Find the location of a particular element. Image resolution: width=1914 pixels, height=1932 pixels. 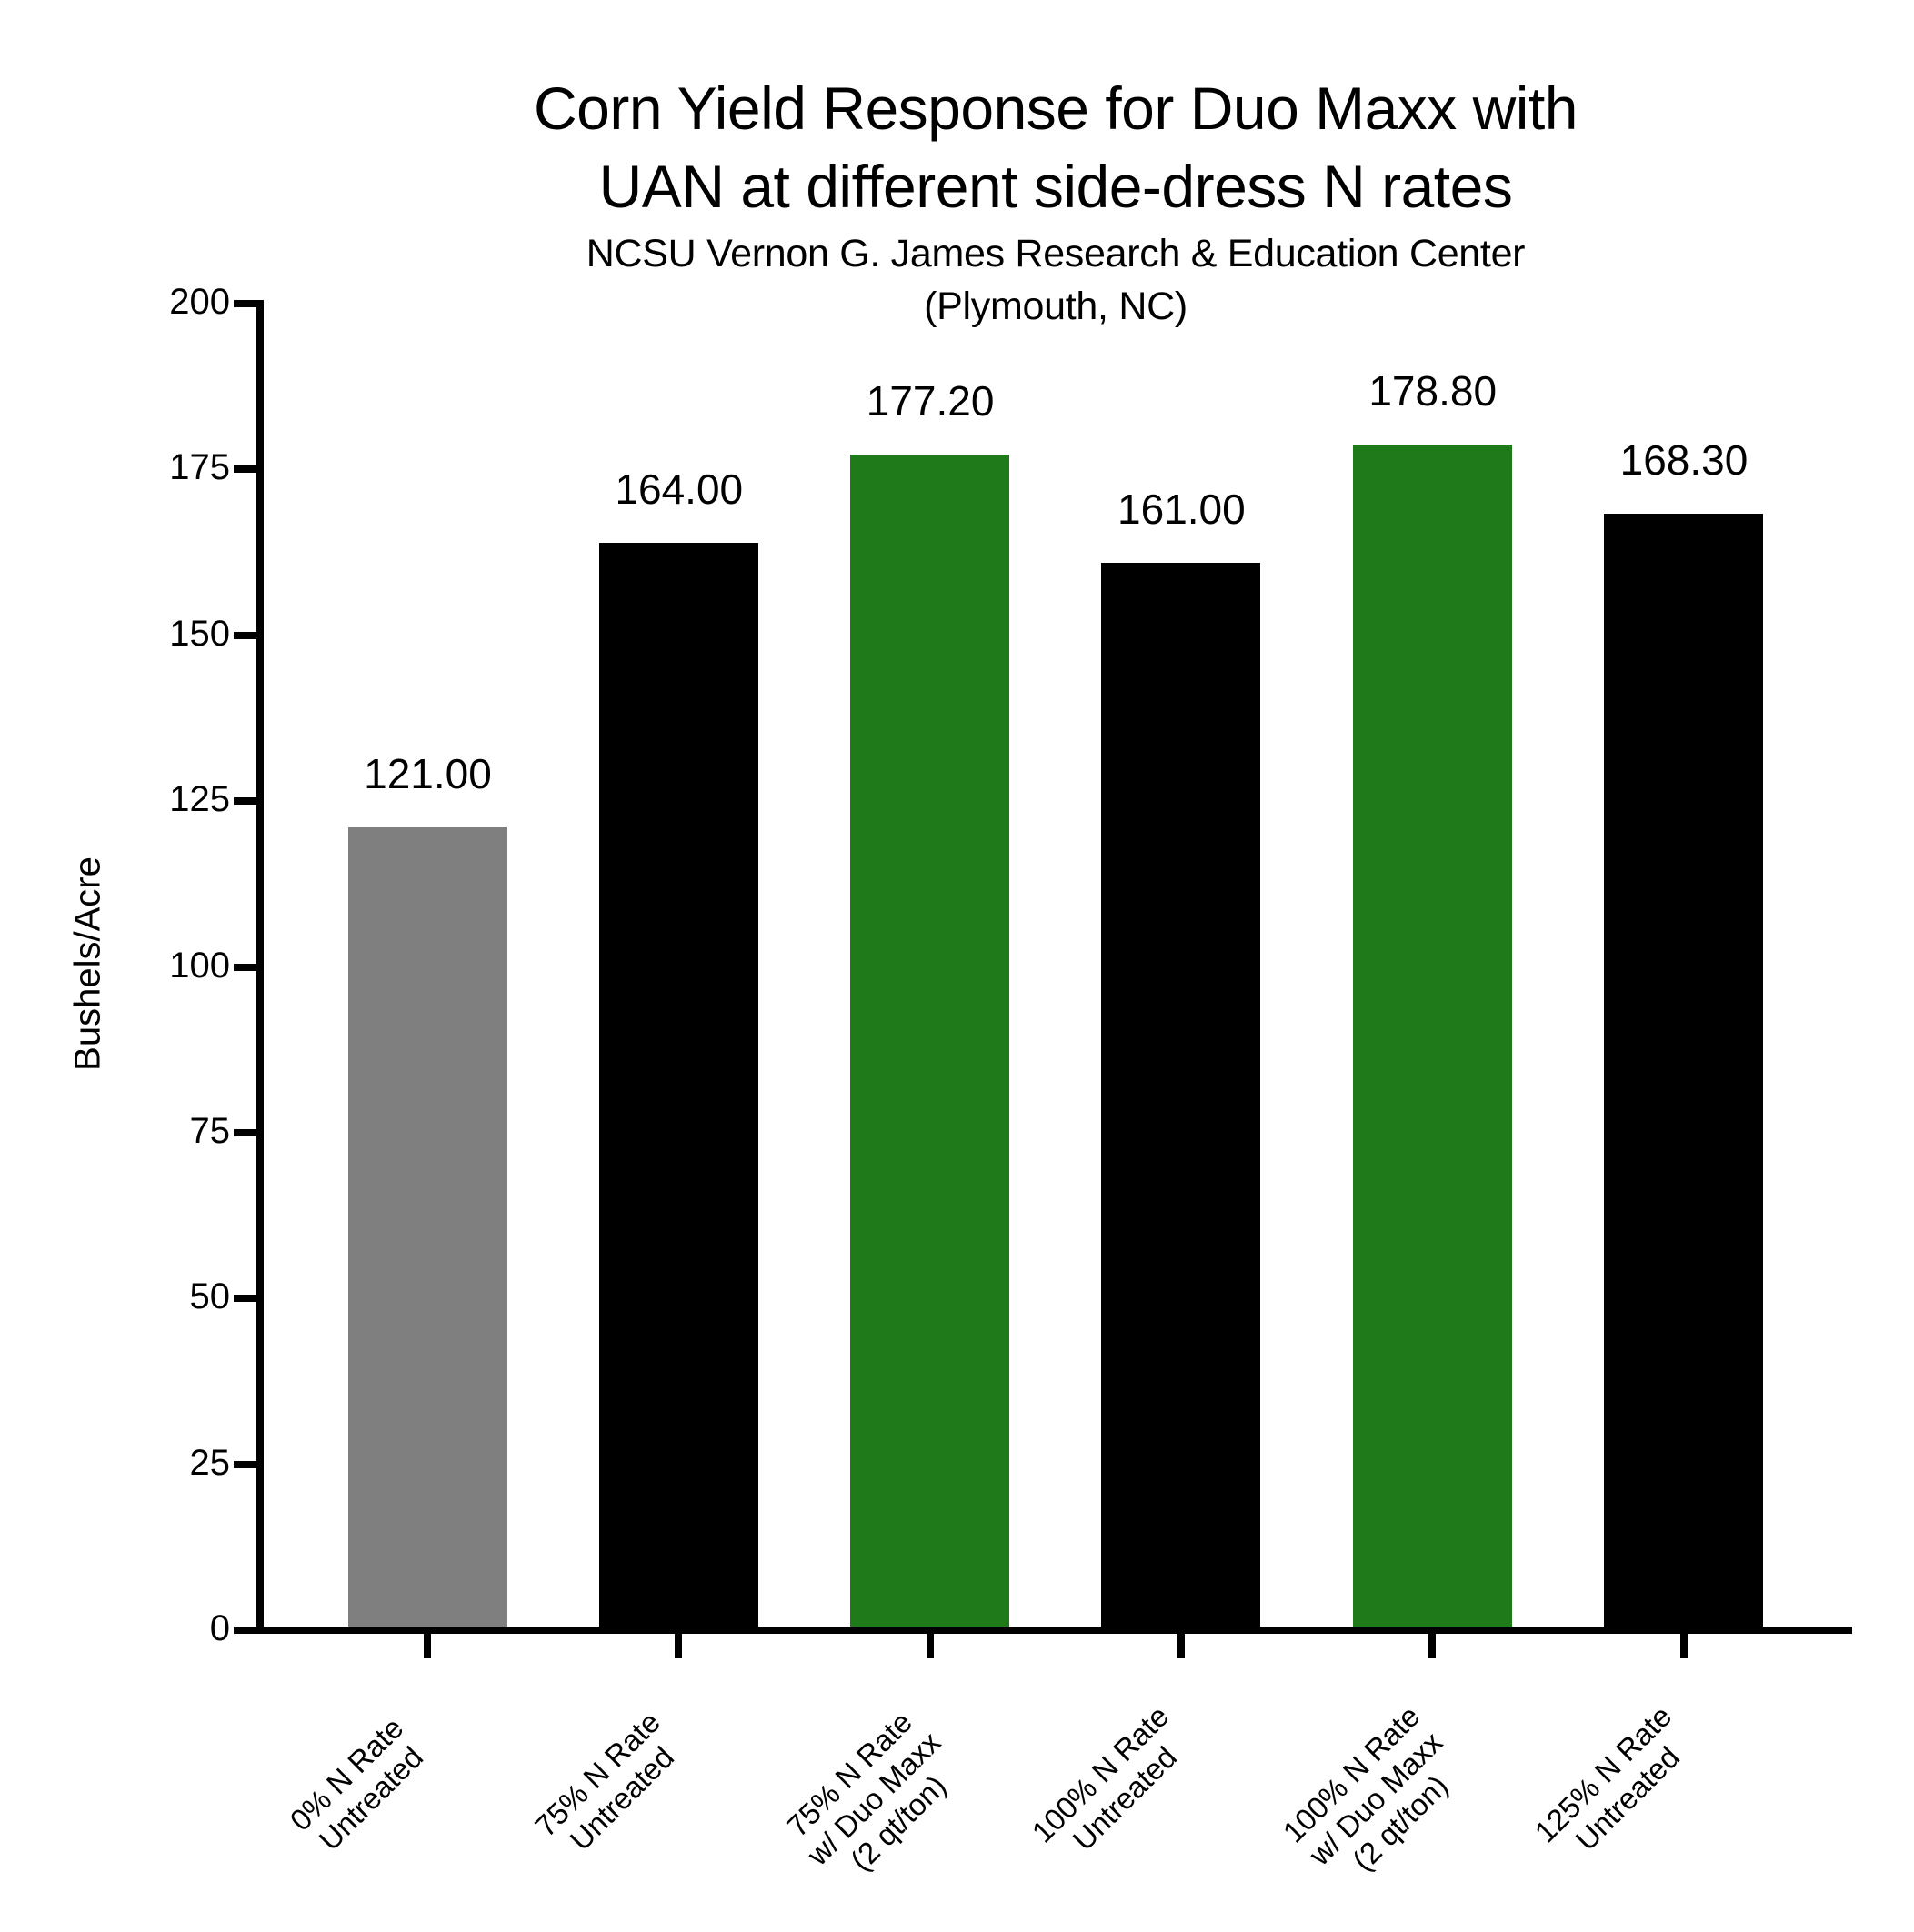

y-tick-label: 25 is located at coordinates (210, 1462).